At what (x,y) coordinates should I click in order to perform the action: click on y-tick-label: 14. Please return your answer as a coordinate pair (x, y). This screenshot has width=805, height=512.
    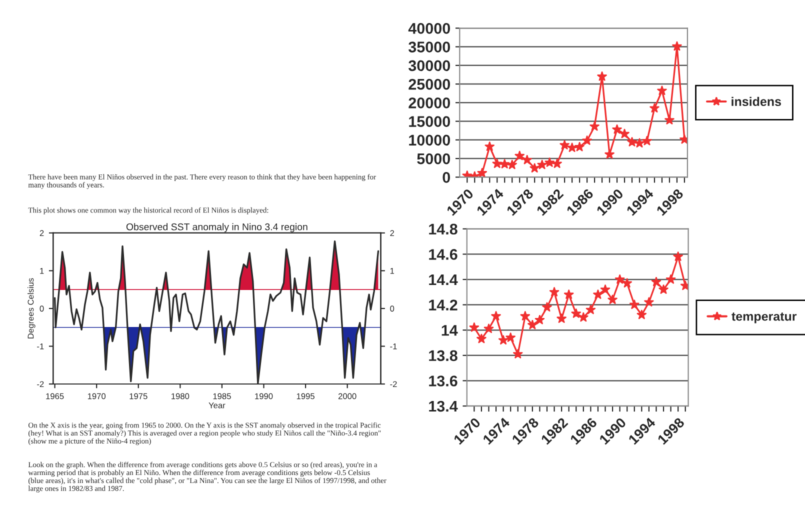
    Looking at the image, I should click on (450, 330).